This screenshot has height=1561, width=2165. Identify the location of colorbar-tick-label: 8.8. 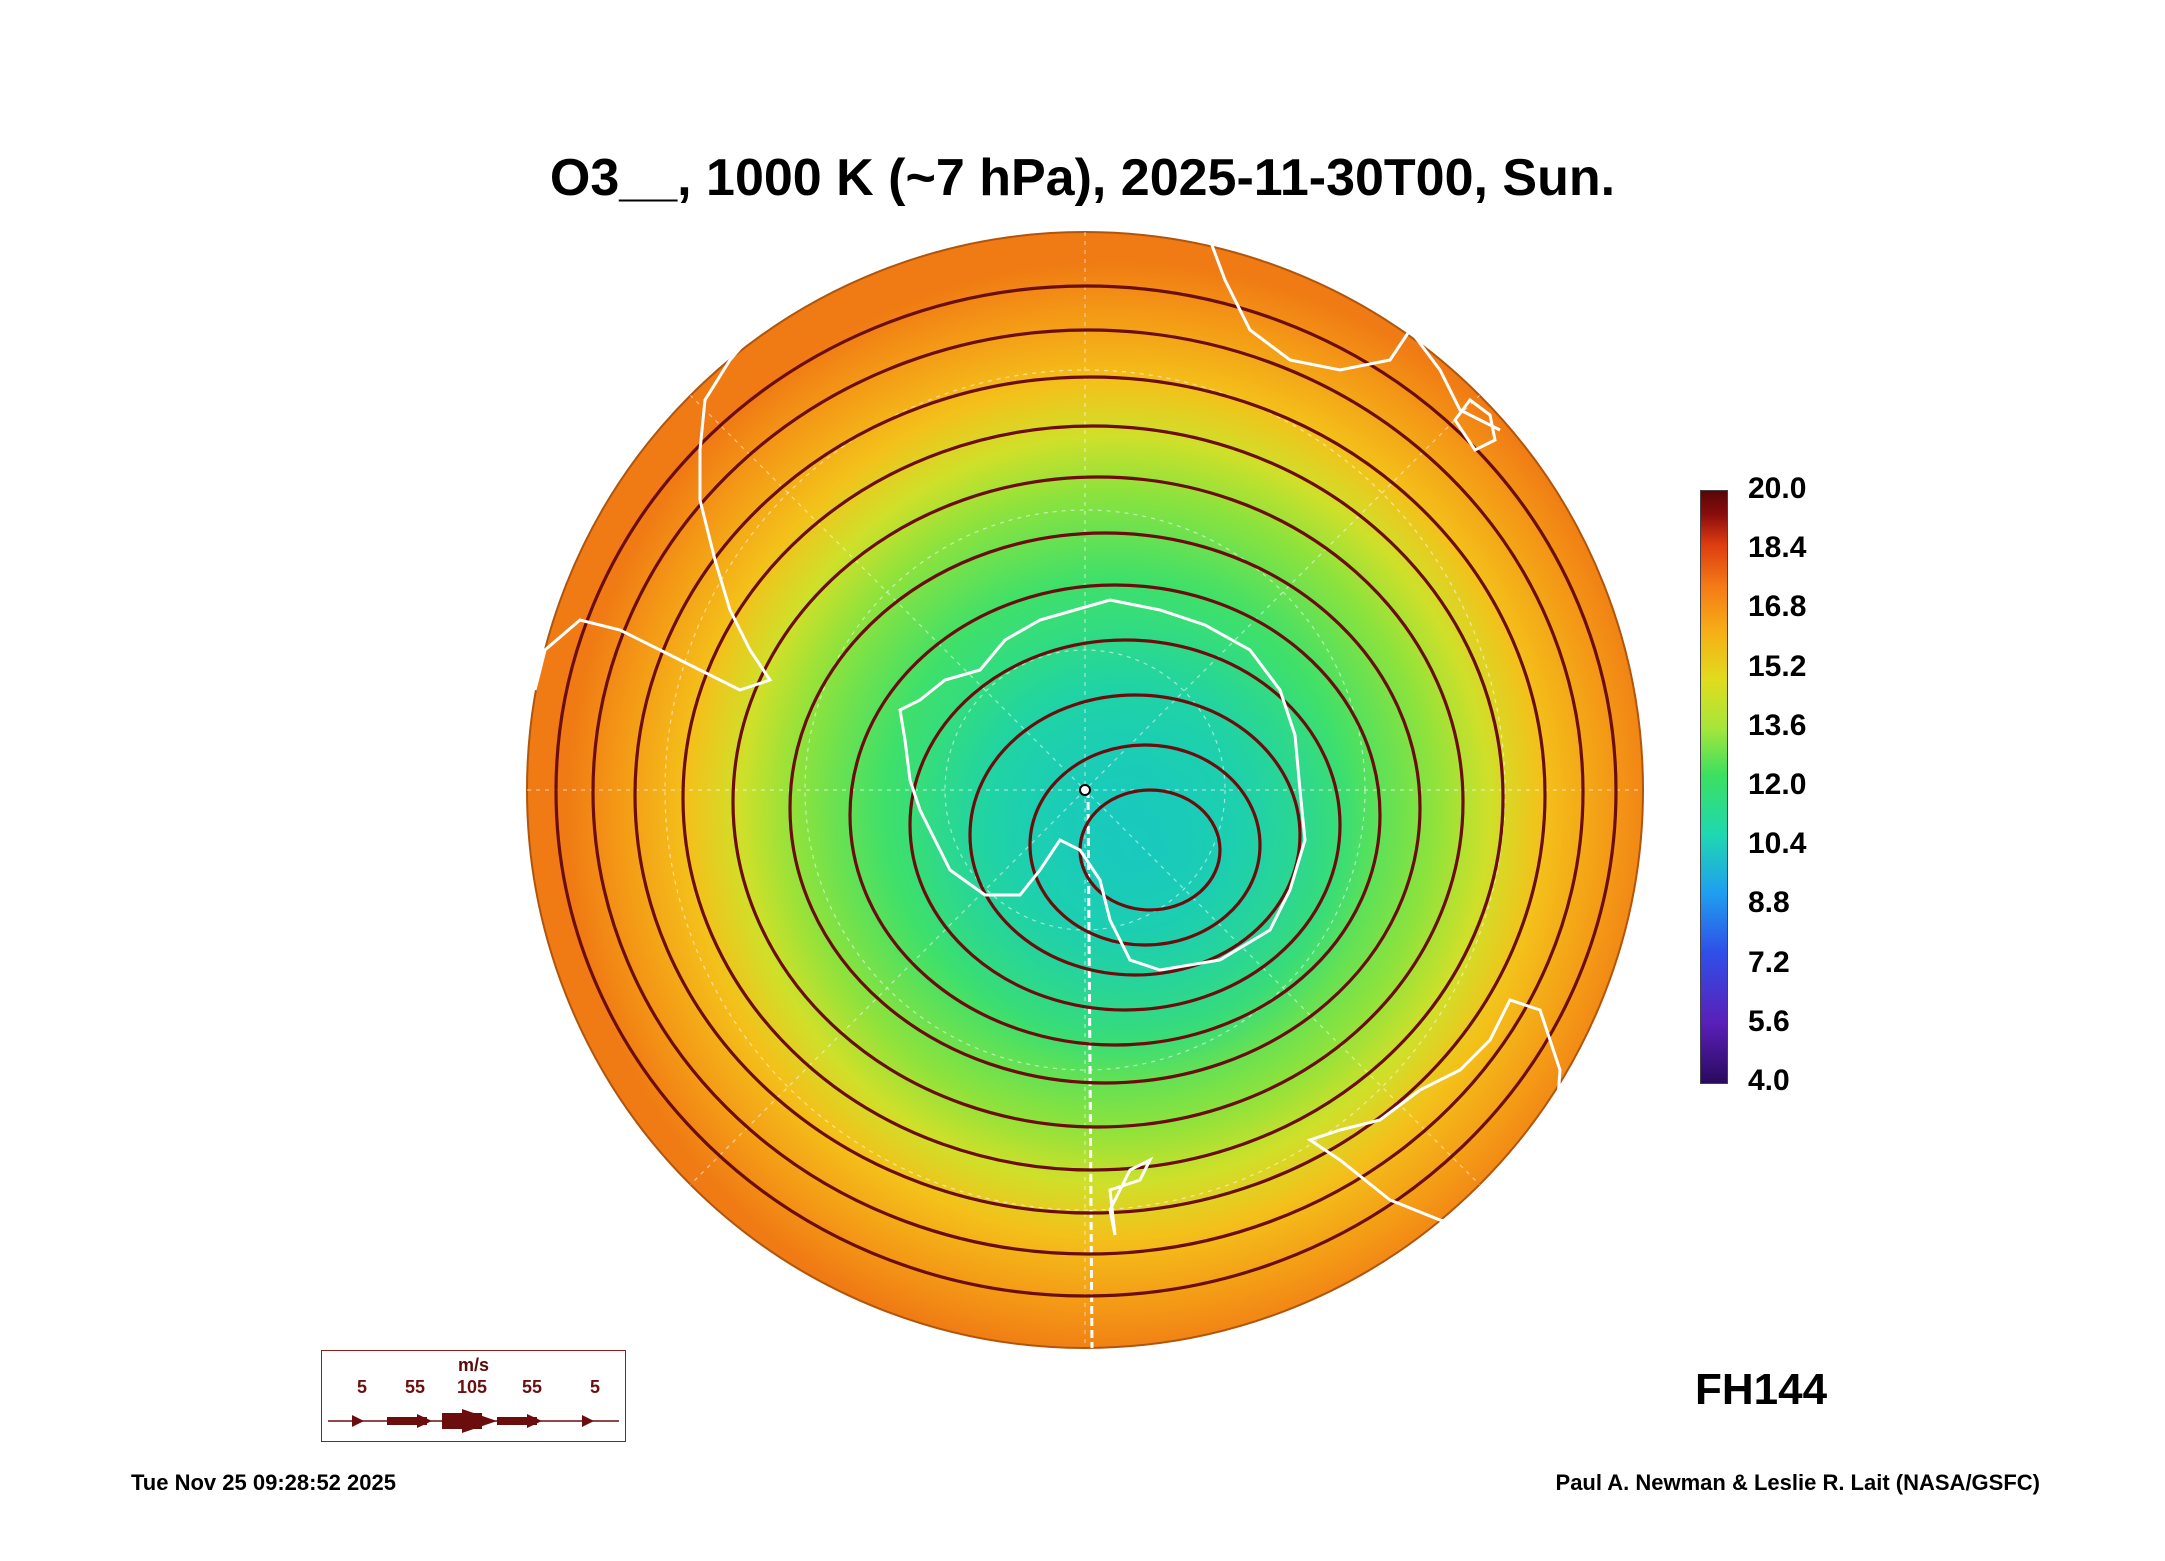
(1769, 903).